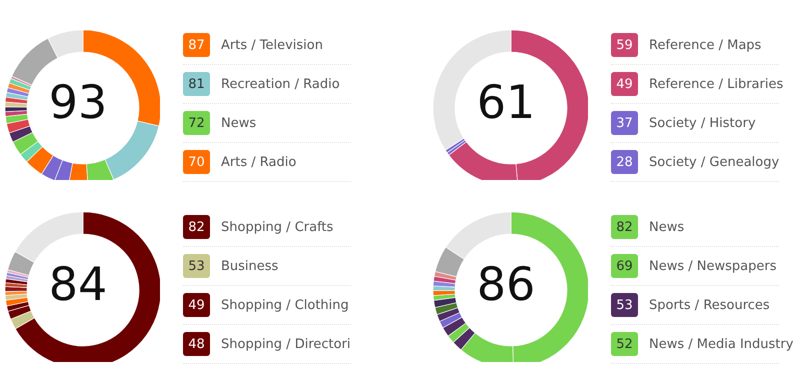 This screenshot has height=376, width=800. What do you see at coordinates (78, 284) in the screenshot?
I see `text: 84` at bounding box center [78, 284].